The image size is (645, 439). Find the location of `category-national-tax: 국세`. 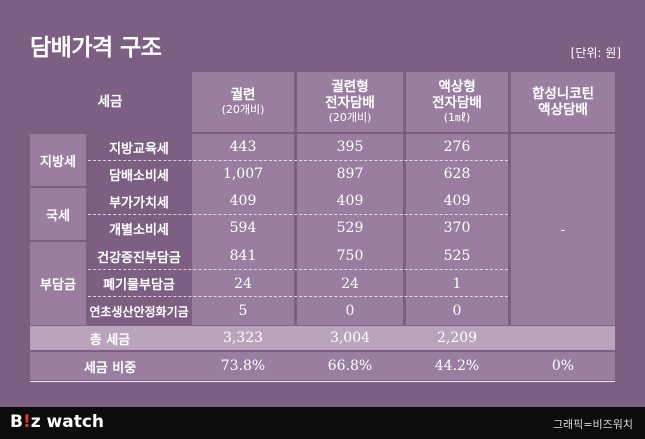

category-national-tax: 국세 is located at coordinates (58, 214).